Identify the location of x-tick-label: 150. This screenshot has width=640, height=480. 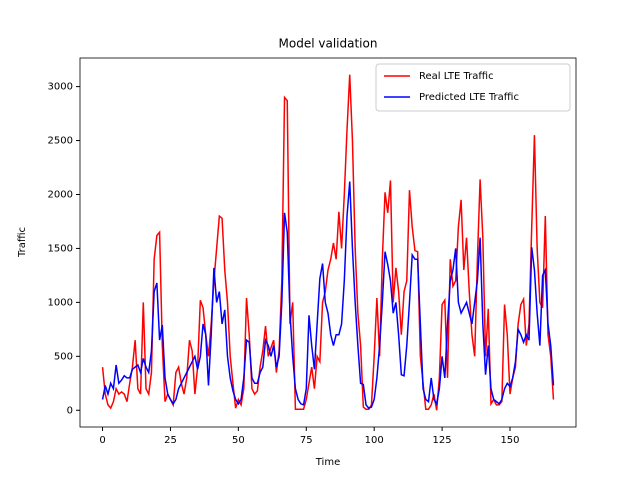
(509, 440).